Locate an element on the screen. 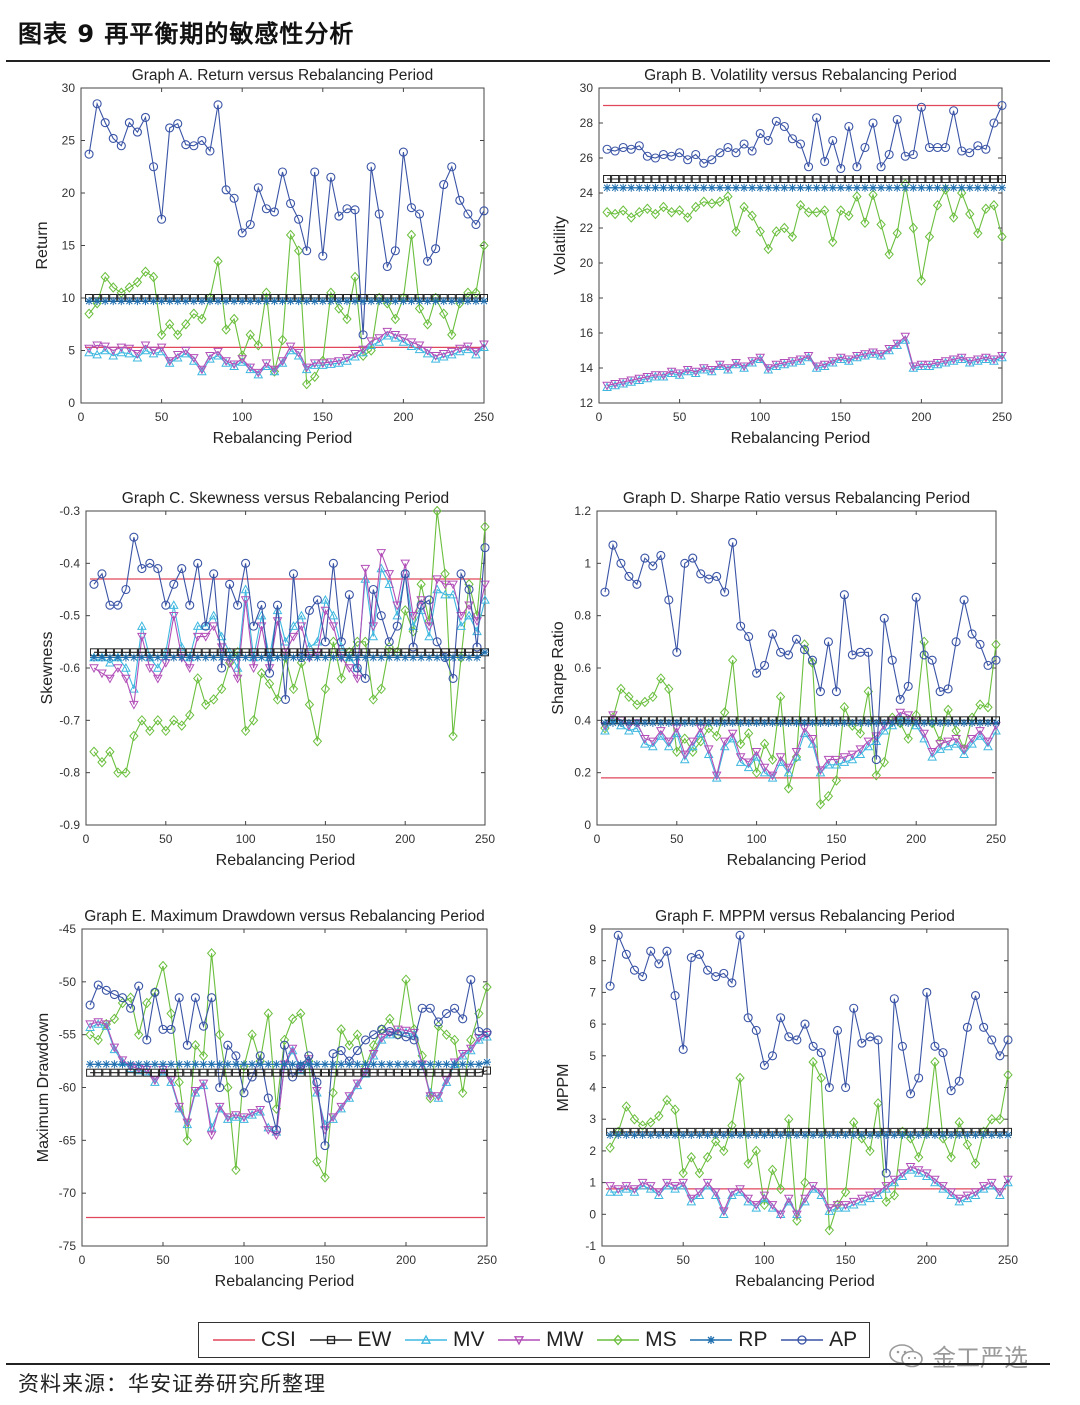 This screenshot has width=1080, height=1405. series-mw is located at coordinates (809, 1191).